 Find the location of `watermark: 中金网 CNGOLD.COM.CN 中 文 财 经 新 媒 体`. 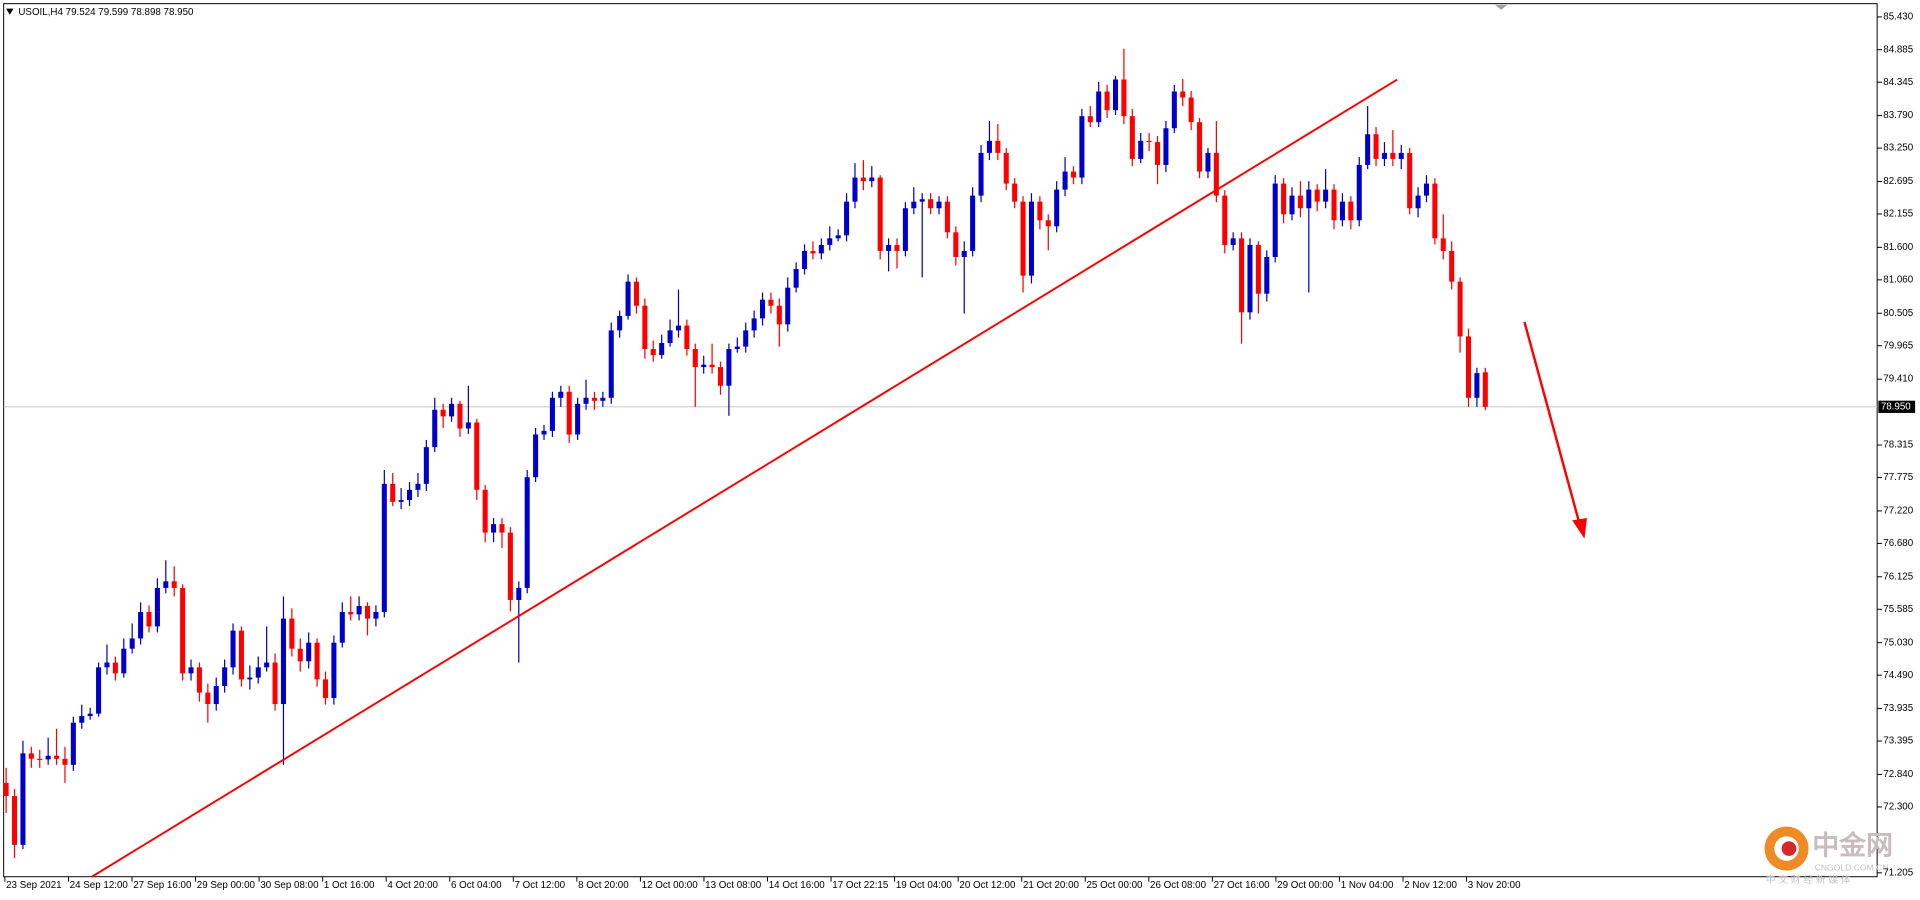

watermark: 中金网 CNGOLD.COM.CN 中 文 财 经 新 媒 体 is located at coordinates (1828, 856).